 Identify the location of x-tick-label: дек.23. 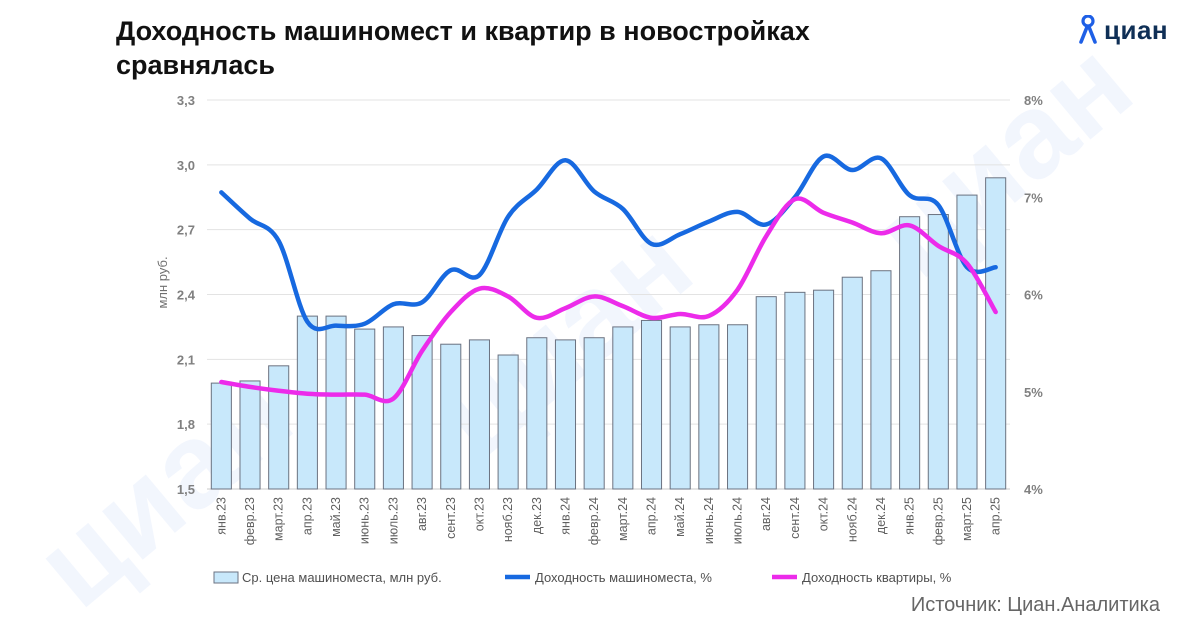
(537, 515).